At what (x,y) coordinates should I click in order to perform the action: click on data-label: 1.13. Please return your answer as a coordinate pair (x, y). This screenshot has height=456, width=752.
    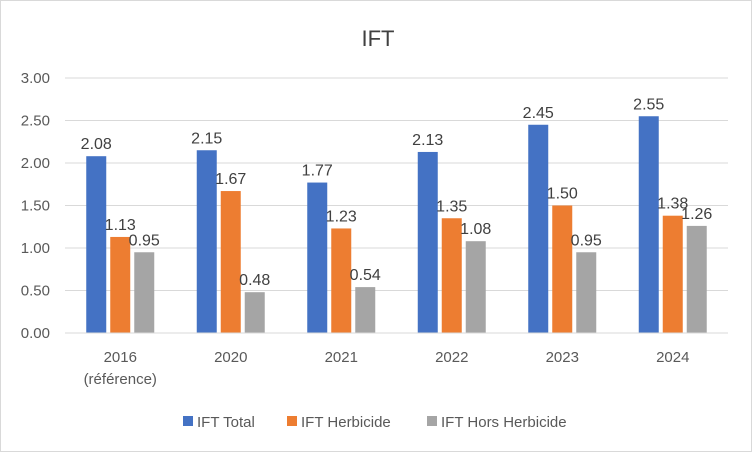
    Looking at the image, I should click on (120, 225).